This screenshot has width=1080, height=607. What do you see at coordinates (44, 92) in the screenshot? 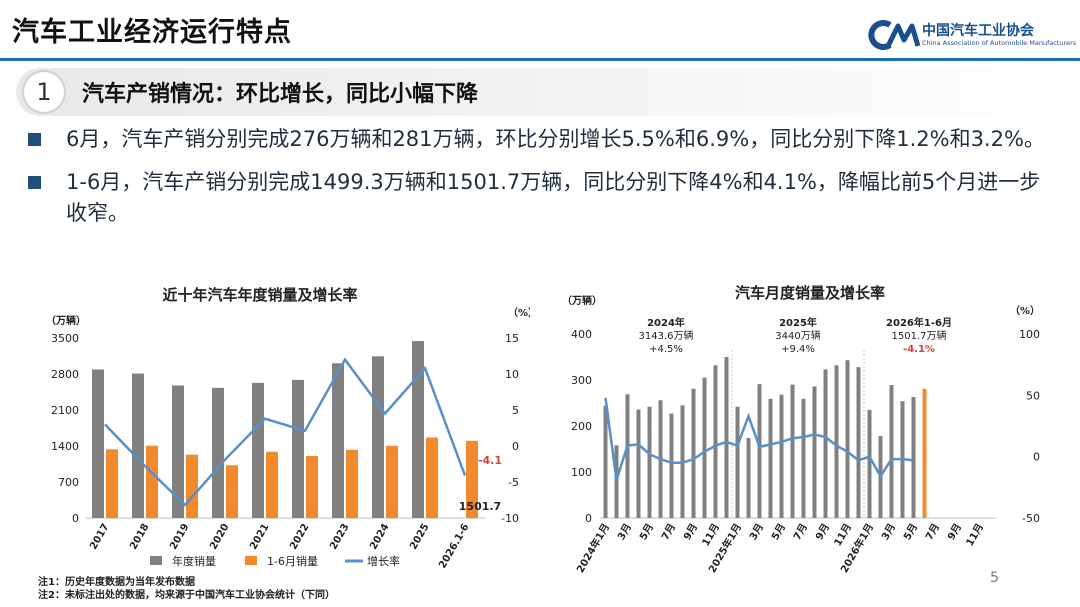
I see `section-number: 1` at bounding box center [44, 92].